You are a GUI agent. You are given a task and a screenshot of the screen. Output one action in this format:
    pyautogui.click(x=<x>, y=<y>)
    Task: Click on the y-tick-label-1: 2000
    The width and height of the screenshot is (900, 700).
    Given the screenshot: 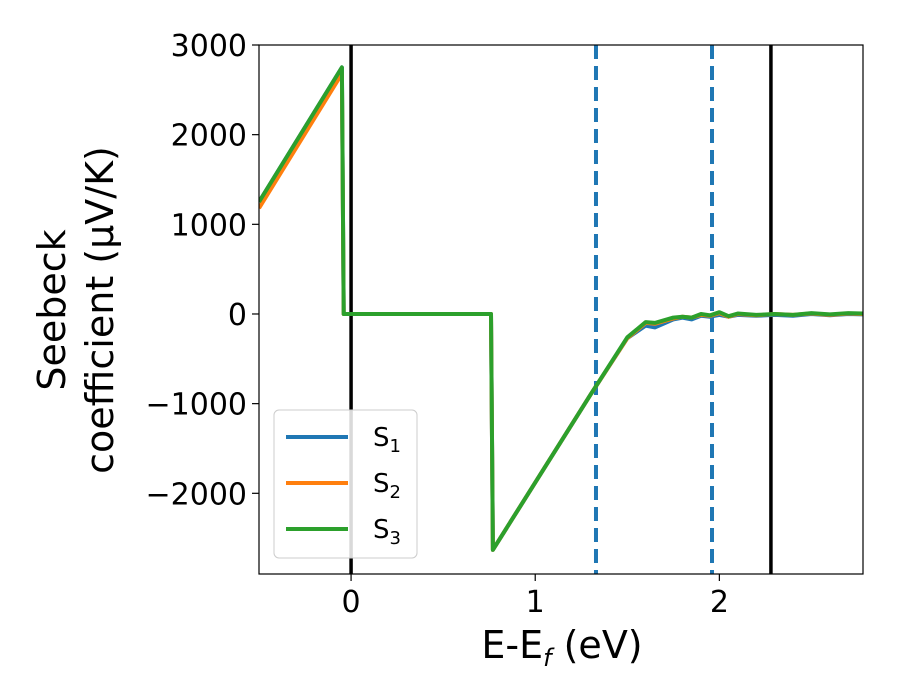 What is the action you would take?
    pyautogui.click(x=209, y=136)
    